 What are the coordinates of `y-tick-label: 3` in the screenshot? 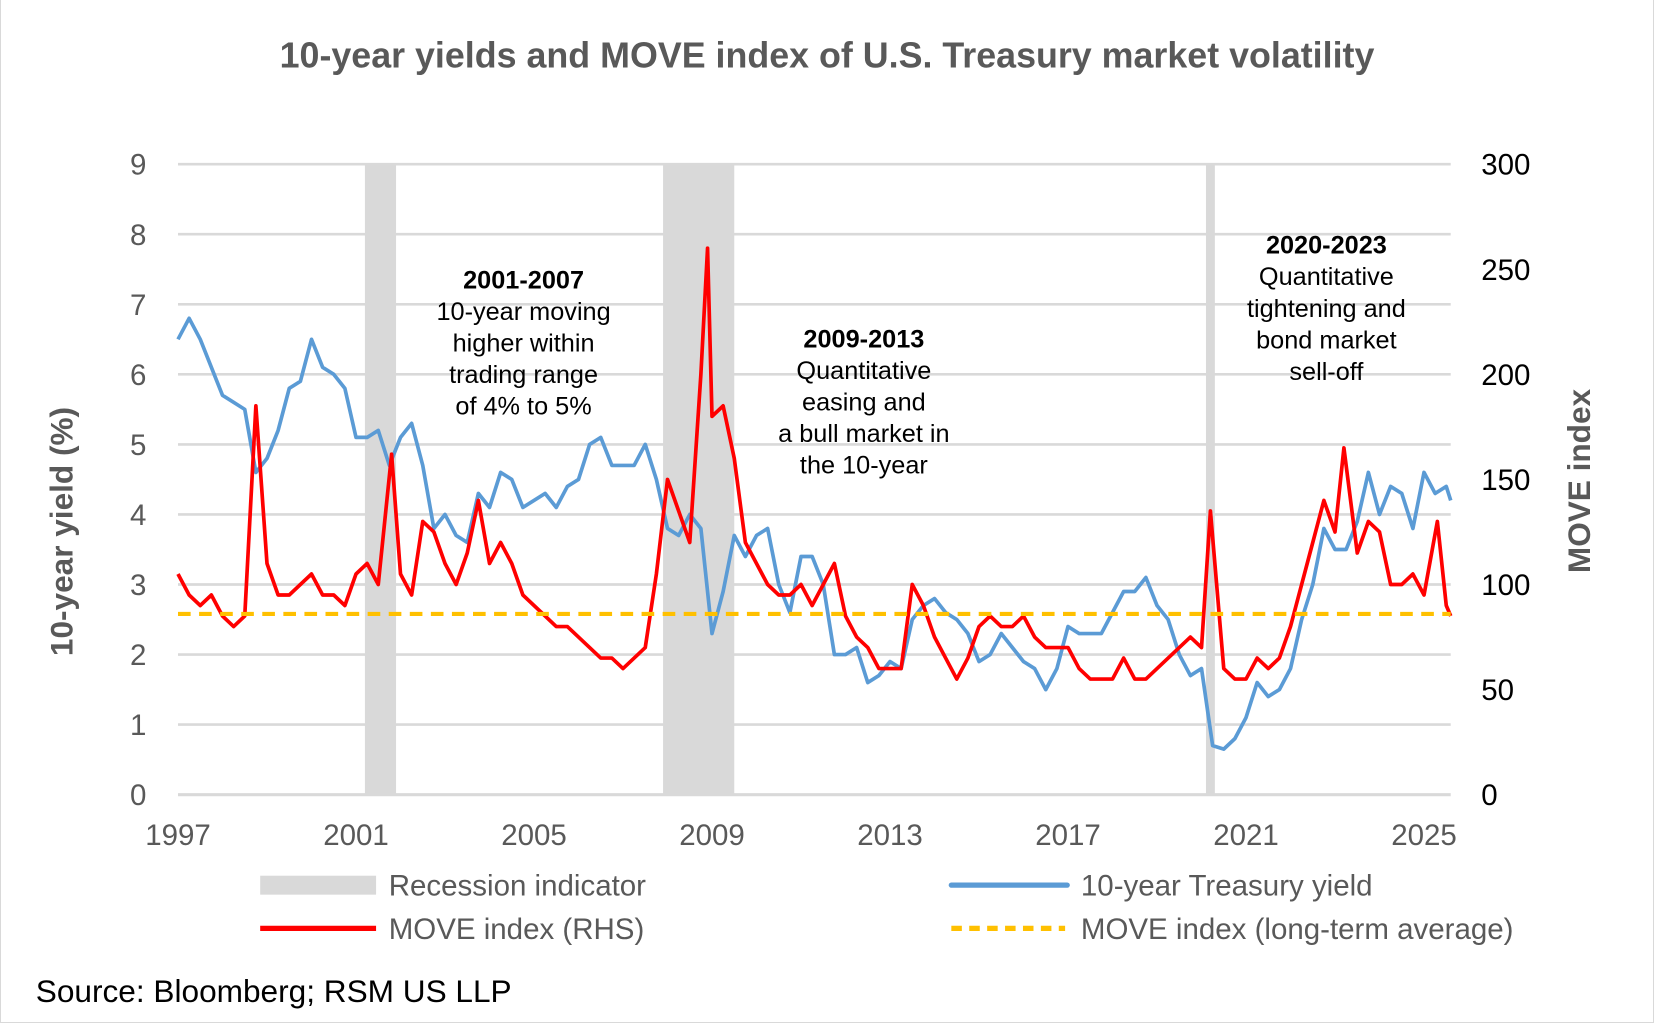 It's located at (138, 585).